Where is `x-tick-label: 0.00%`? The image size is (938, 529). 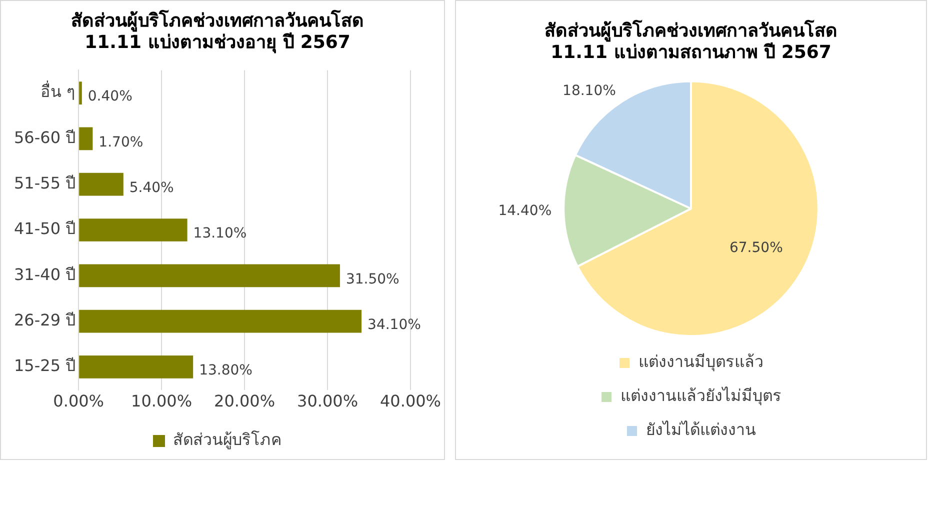 x-tick-label: 0.00% is located at coordinates (78, 401).